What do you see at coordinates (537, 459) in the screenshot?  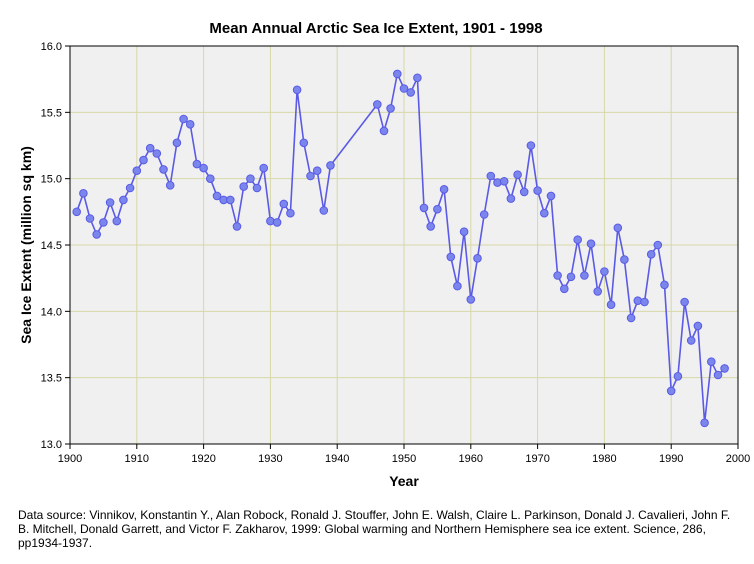 I see `x-tick-label: 1970` at bounding box center [537, 459].